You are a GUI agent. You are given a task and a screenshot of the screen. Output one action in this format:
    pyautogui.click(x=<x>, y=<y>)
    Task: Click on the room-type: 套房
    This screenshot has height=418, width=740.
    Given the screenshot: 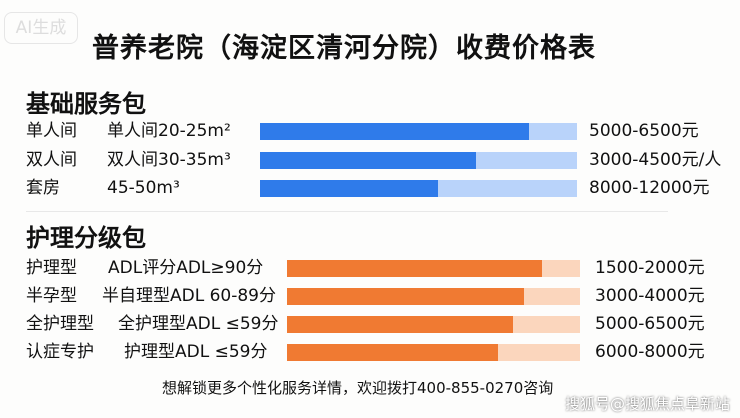 What is the action you would take?
    pyautogui.click(x=43, y=188)
    